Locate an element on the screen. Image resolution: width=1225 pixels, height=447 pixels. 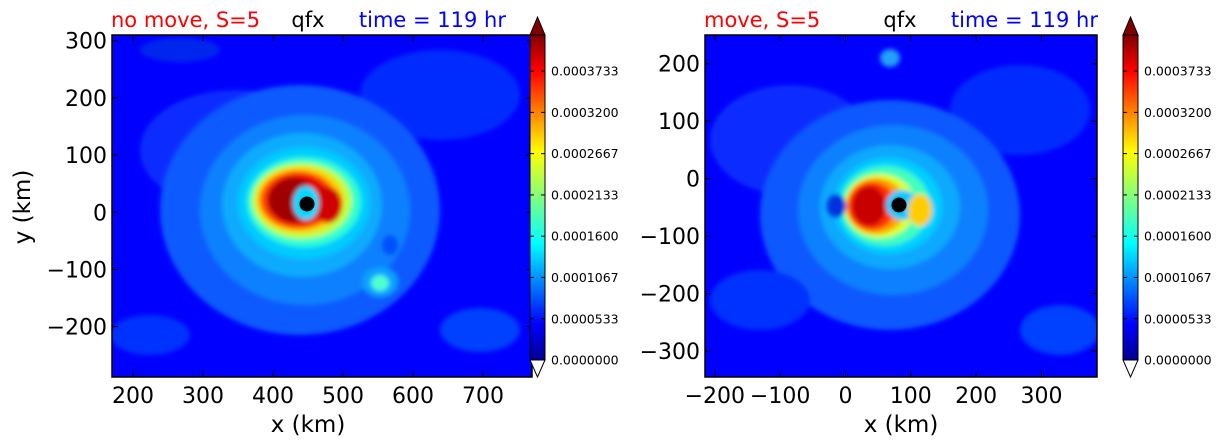
right-ytick-label: 100 is located at coordinates (679, 122).